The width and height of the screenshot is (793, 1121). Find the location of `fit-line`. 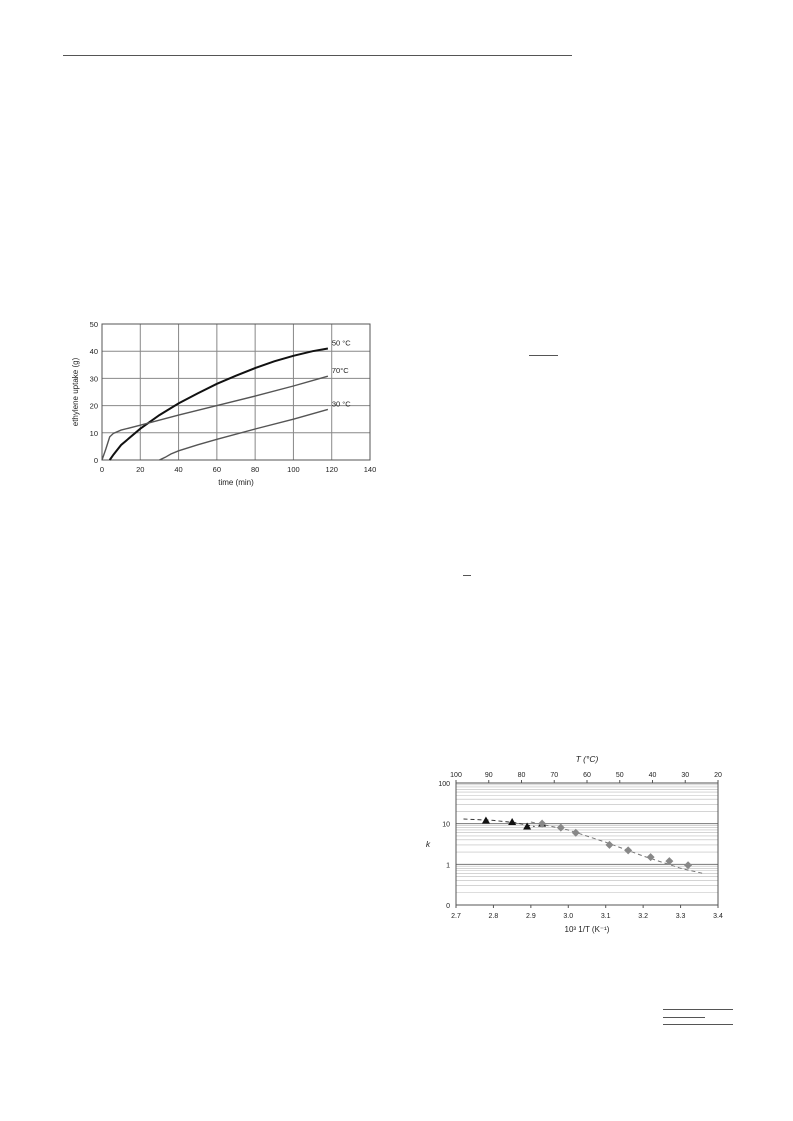

fit-line is located at coordinates (499, 822).